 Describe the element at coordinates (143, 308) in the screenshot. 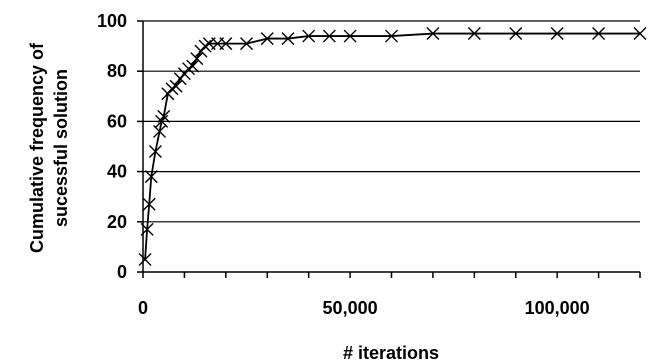

I see `x-tick-label: 0` at that location.